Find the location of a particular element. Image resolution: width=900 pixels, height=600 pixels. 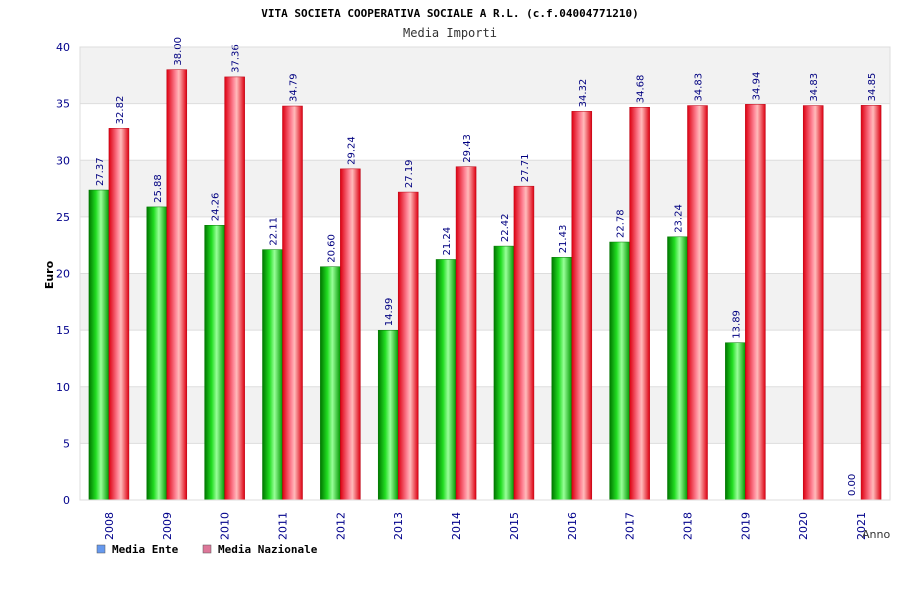

y-tick-label: 30 is located at coordinates (63, 160).